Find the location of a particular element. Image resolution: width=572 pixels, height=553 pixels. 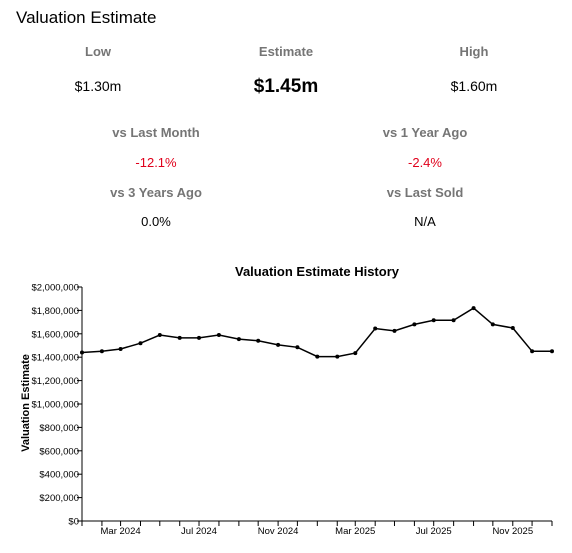

low-label: Low is located at coordinates (98, 51).